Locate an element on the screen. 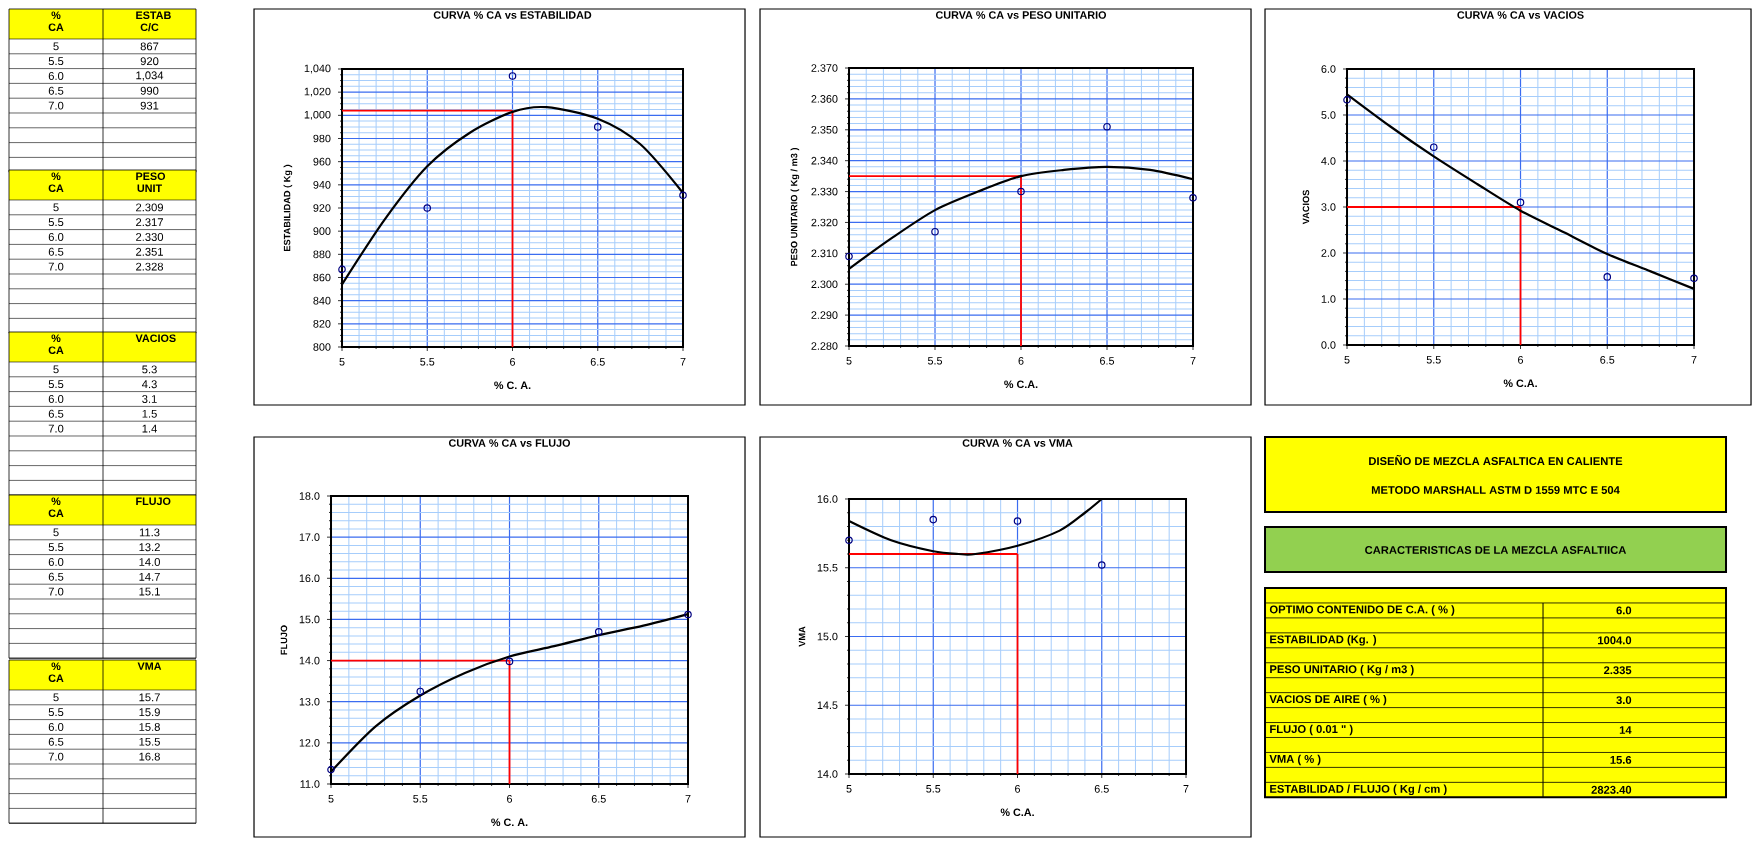 Image resolution: width=1754 pixels, height=865 pixels. y-axis-title: VACIOS is located at coordinates (1306, 207).